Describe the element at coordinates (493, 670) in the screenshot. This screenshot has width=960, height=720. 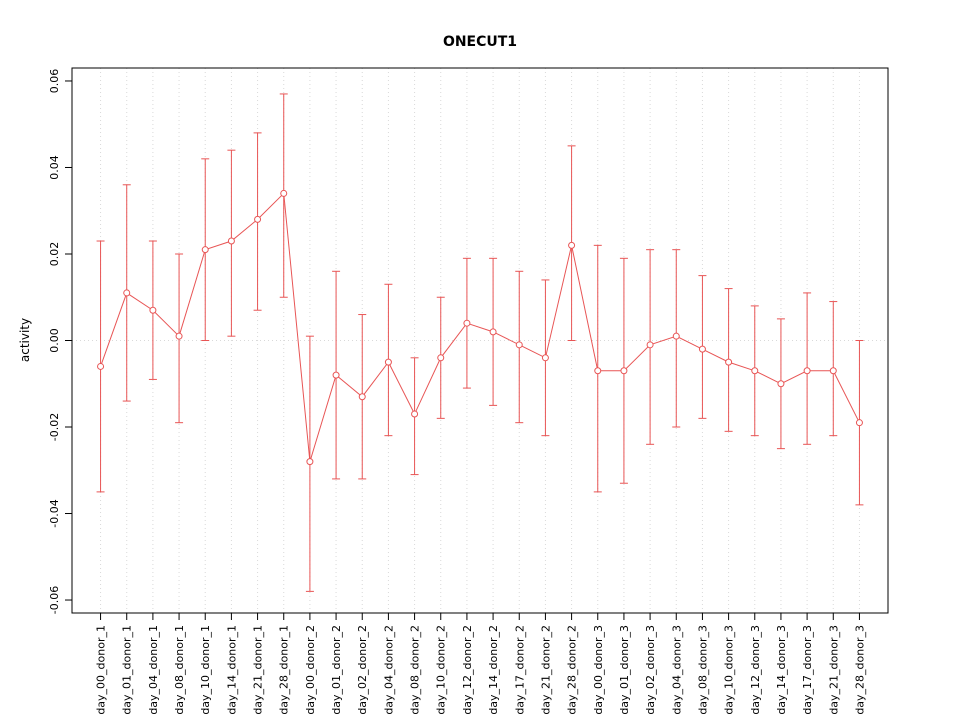
I see `x-tick-label: day_14_donor_2` at that location.